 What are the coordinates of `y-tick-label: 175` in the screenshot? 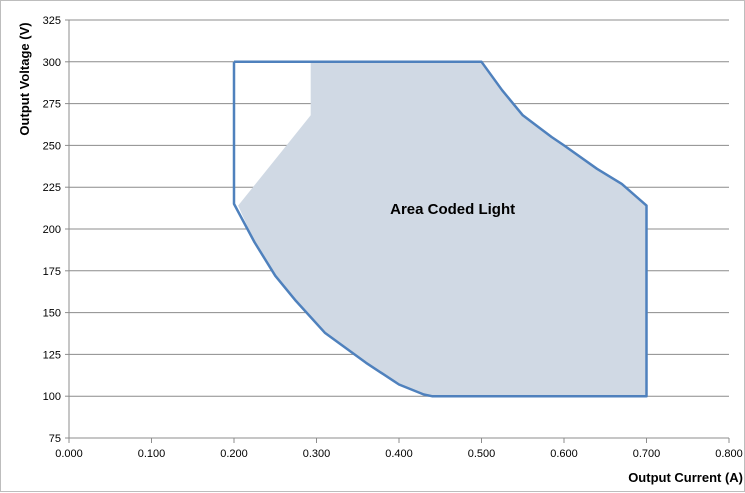 It's located at (52, 272).